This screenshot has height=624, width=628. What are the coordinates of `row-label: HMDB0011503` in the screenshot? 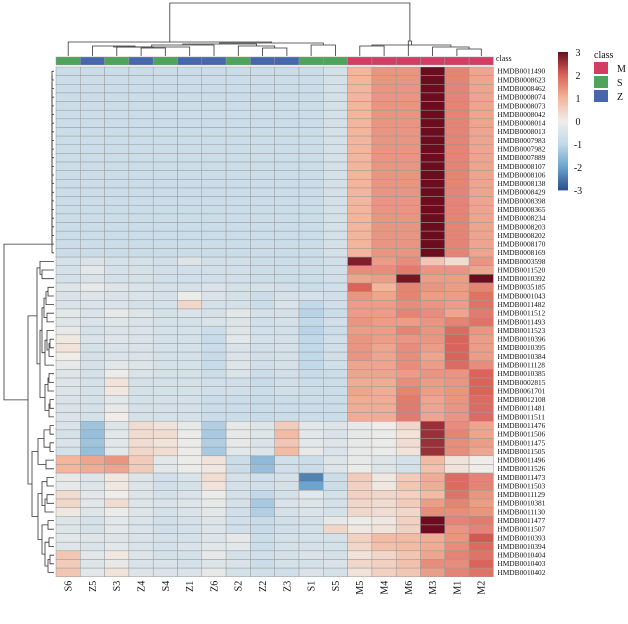 It's located at (521, 485).